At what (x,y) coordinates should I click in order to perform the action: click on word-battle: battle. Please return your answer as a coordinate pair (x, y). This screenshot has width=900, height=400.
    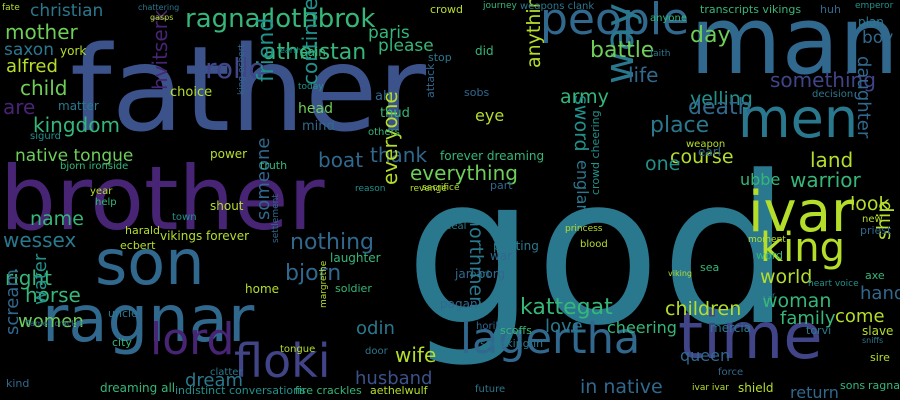
    Looking at the image, I should click on (622, 50).